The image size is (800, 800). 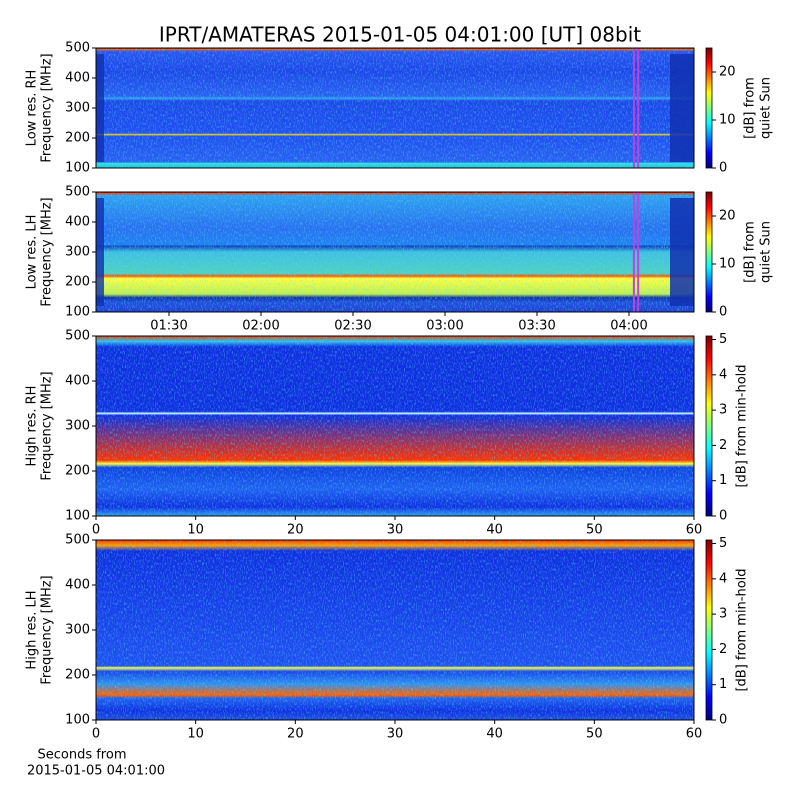 What do you see at coordinates (352, 326) in the screenshot?
I see `x-tick-label: 02:30` at bounding box center [352, 326].